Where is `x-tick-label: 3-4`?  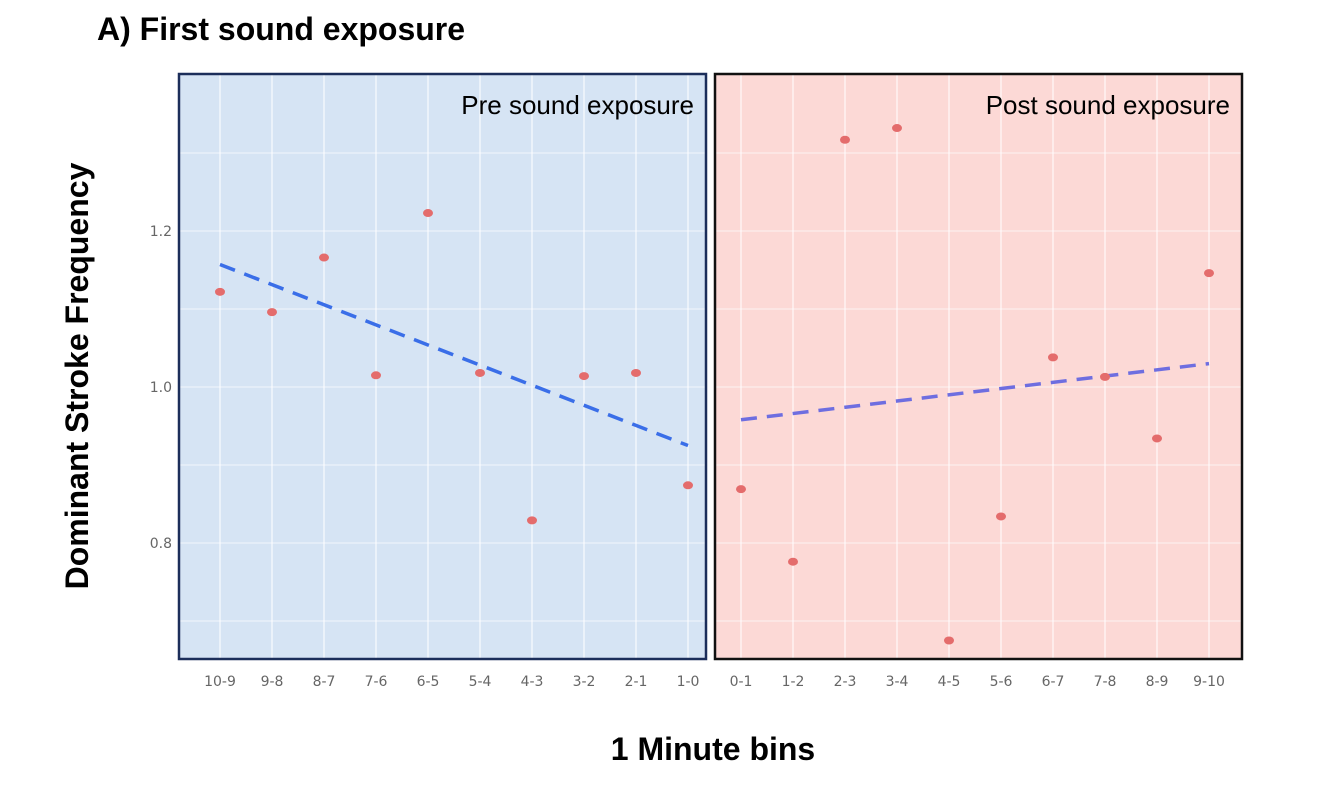 x-tick-label: 3-4 is located at coordinates (897, 682).